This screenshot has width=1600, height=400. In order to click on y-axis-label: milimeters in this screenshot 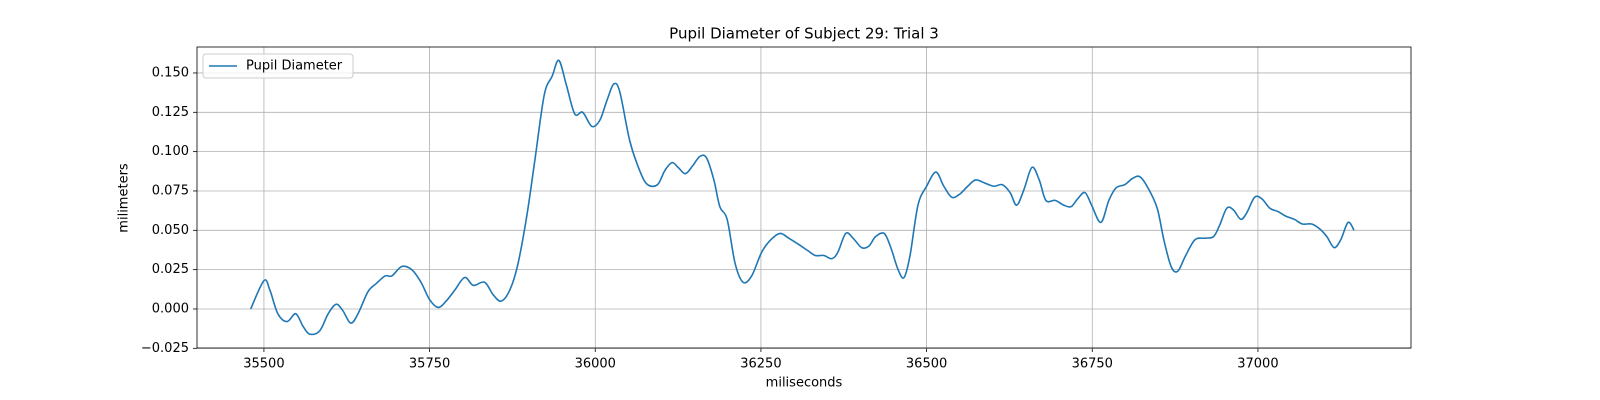, I will do `click(124, 198)`.